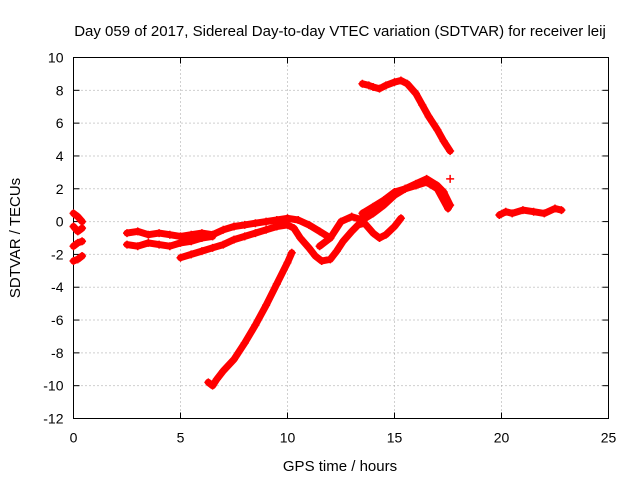 The image size is (640, 480). Describe the element at coordinates (56, 58) in the screenshot. I see `y-tick-label: 10` at that location.